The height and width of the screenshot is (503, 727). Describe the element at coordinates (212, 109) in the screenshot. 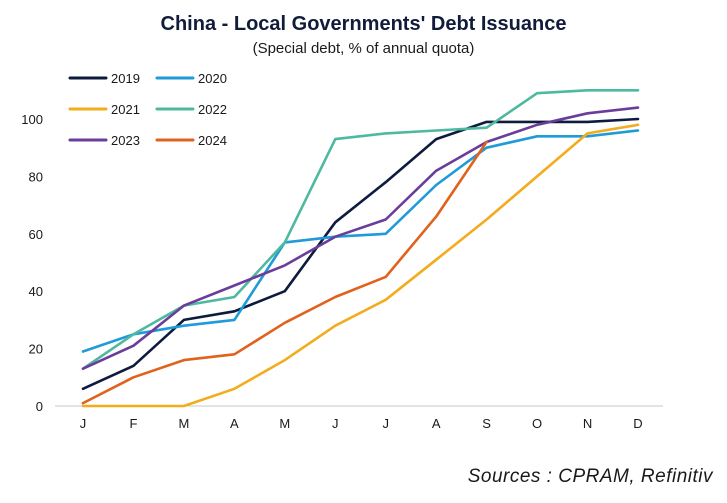

I see `legend-label-2022: 2022` at that location.